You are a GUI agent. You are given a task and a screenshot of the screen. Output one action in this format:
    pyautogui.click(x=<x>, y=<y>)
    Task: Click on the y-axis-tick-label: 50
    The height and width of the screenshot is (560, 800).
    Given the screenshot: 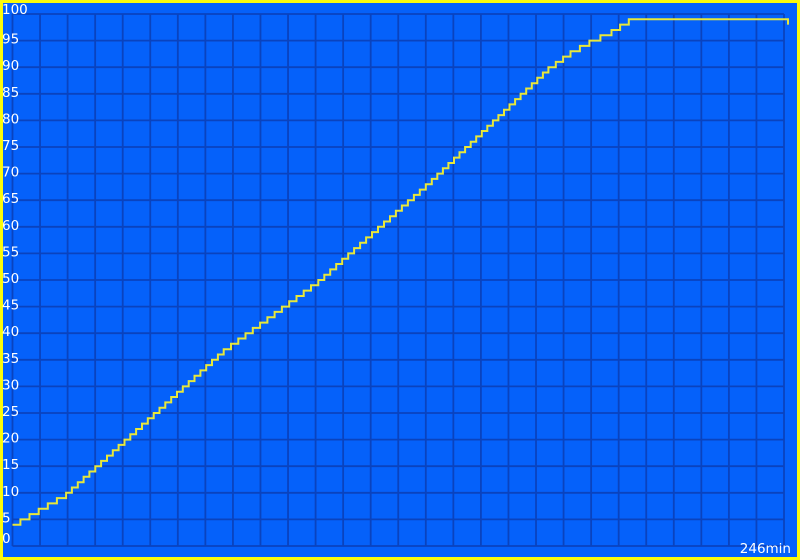 What is the action you would take?
    pyautogui.click(x=10, y=279)
    